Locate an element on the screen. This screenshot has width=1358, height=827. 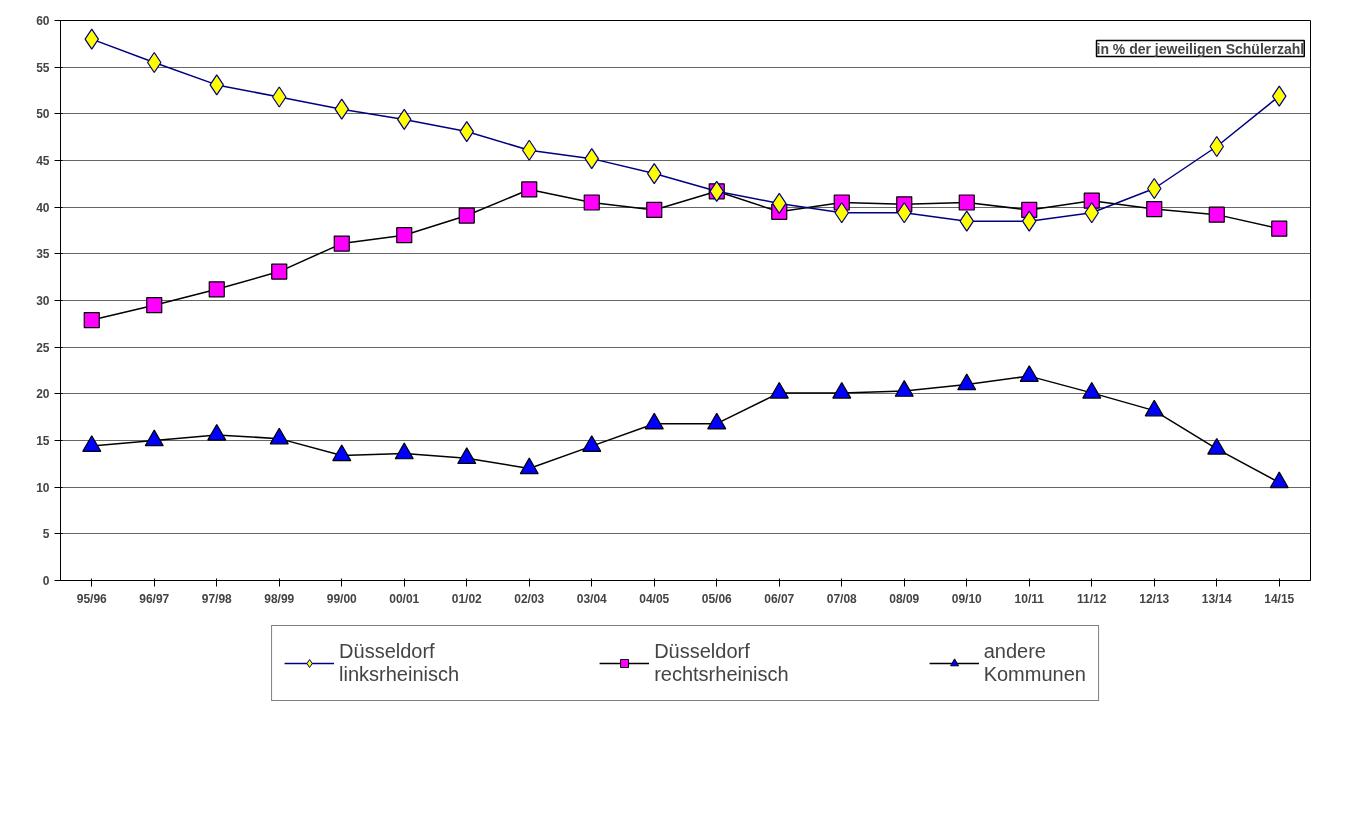
x-tick-label: 10/11 is located at coordinates (1029, 598).